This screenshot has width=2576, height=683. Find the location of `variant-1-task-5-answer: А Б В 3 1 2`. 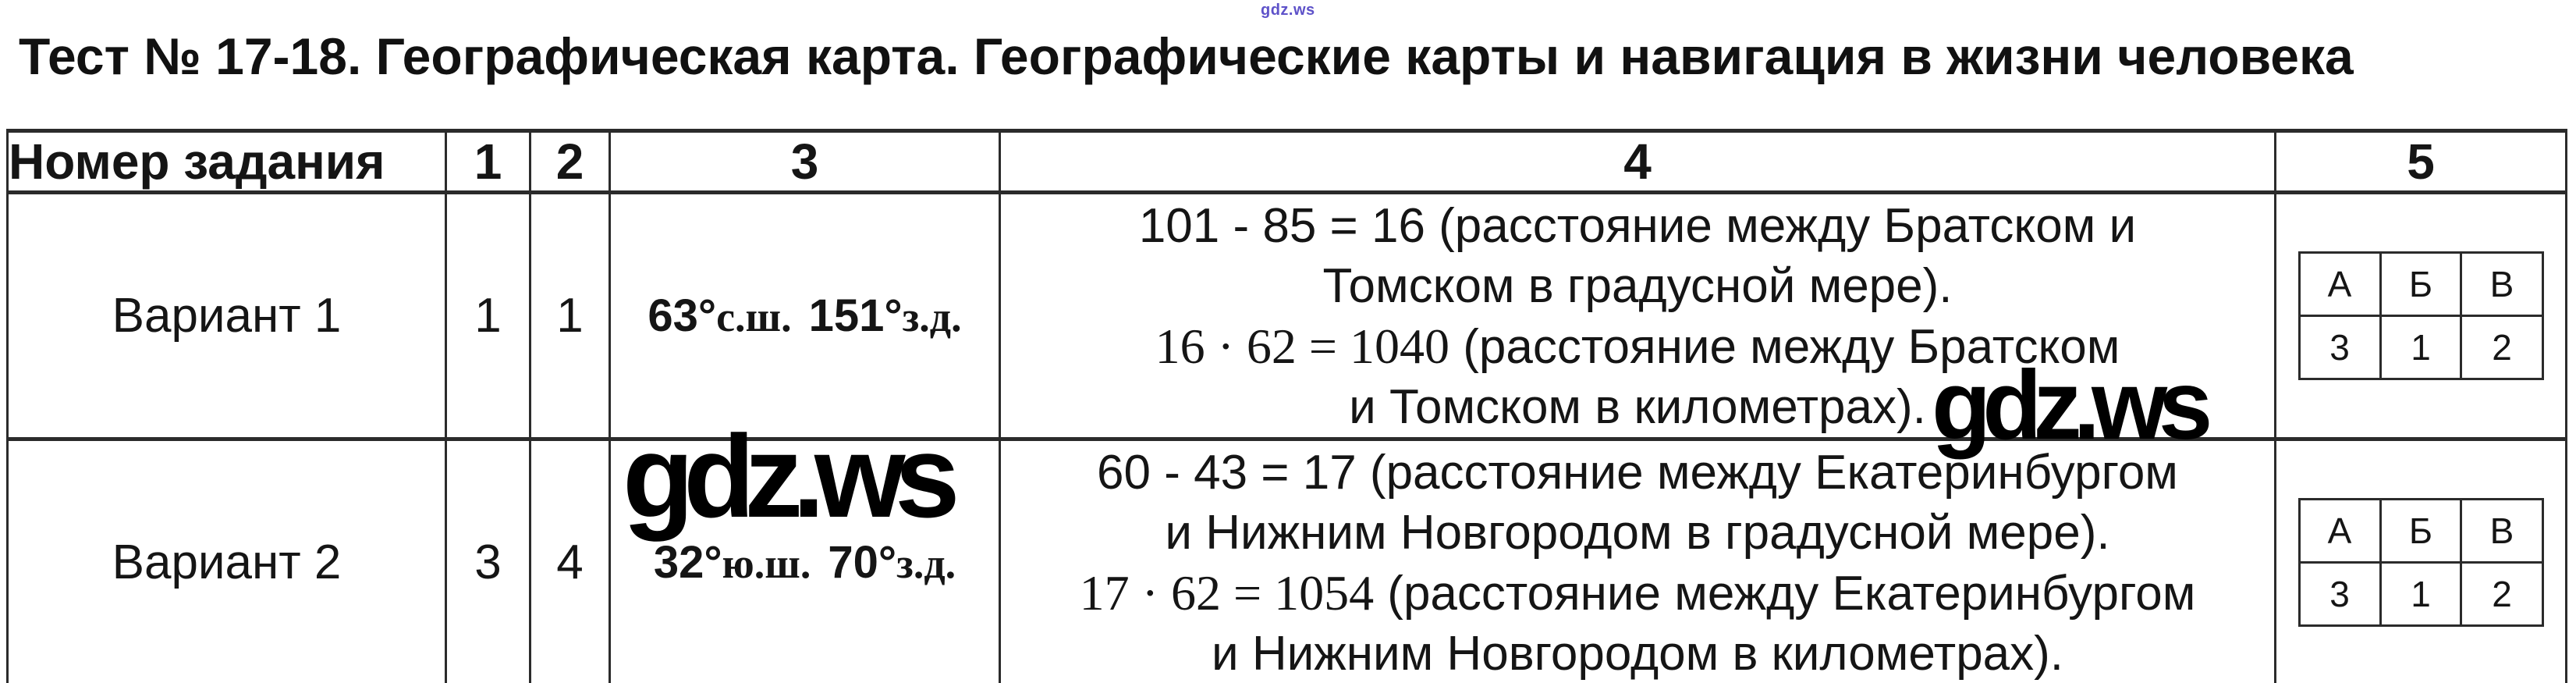

variant-1-task-5-answer: А Б В 3 1 2 is located at coordinates (2420, 315).